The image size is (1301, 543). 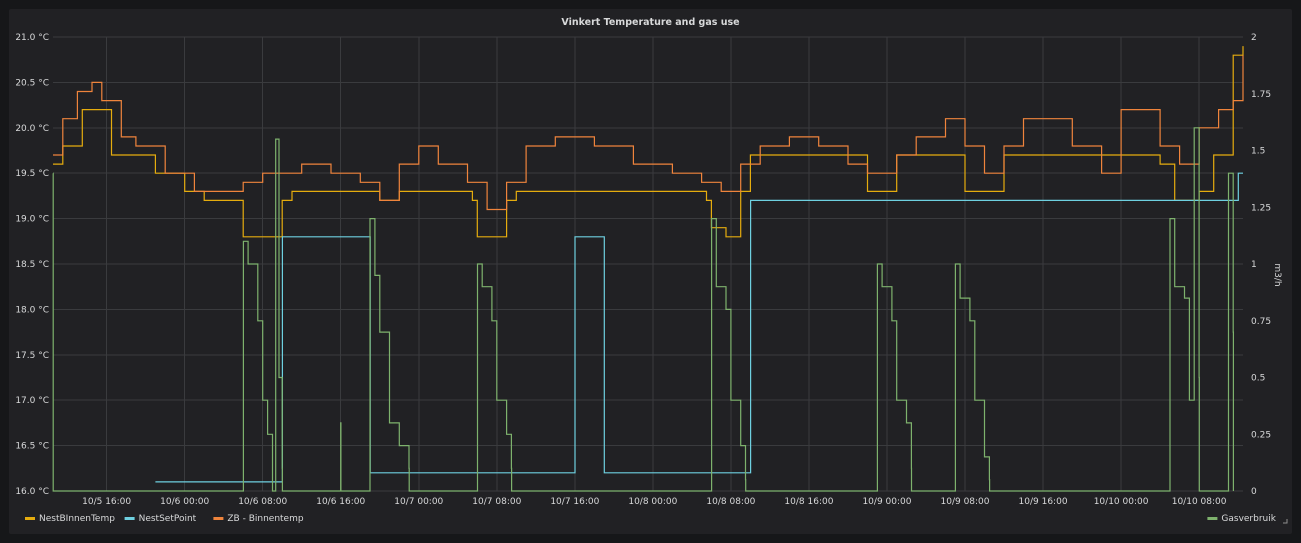 What do you see at coordinates (106, 502) in the screenshot?
I see `x-tick-label: 10/5 16:00` at bounding box center [106, 502].